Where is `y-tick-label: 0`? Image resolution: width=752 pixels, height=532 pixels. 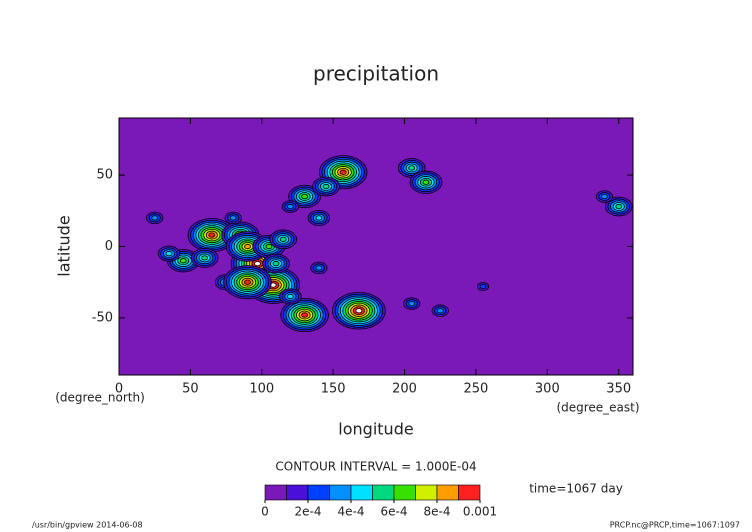
y-tick-label: 0 is located at coordinates (109, 246).